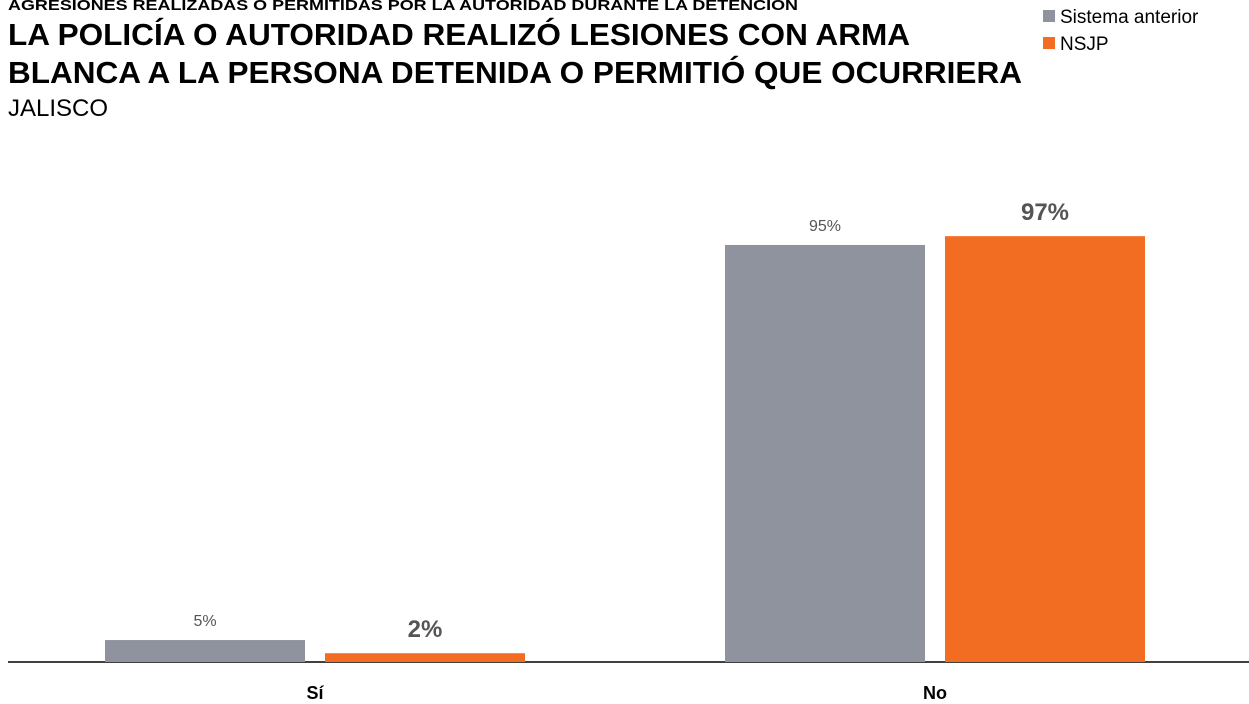 This screenshot has width=1249, height=704. I want to click on legend-label: Sistema anterior, so click(1129, 17).